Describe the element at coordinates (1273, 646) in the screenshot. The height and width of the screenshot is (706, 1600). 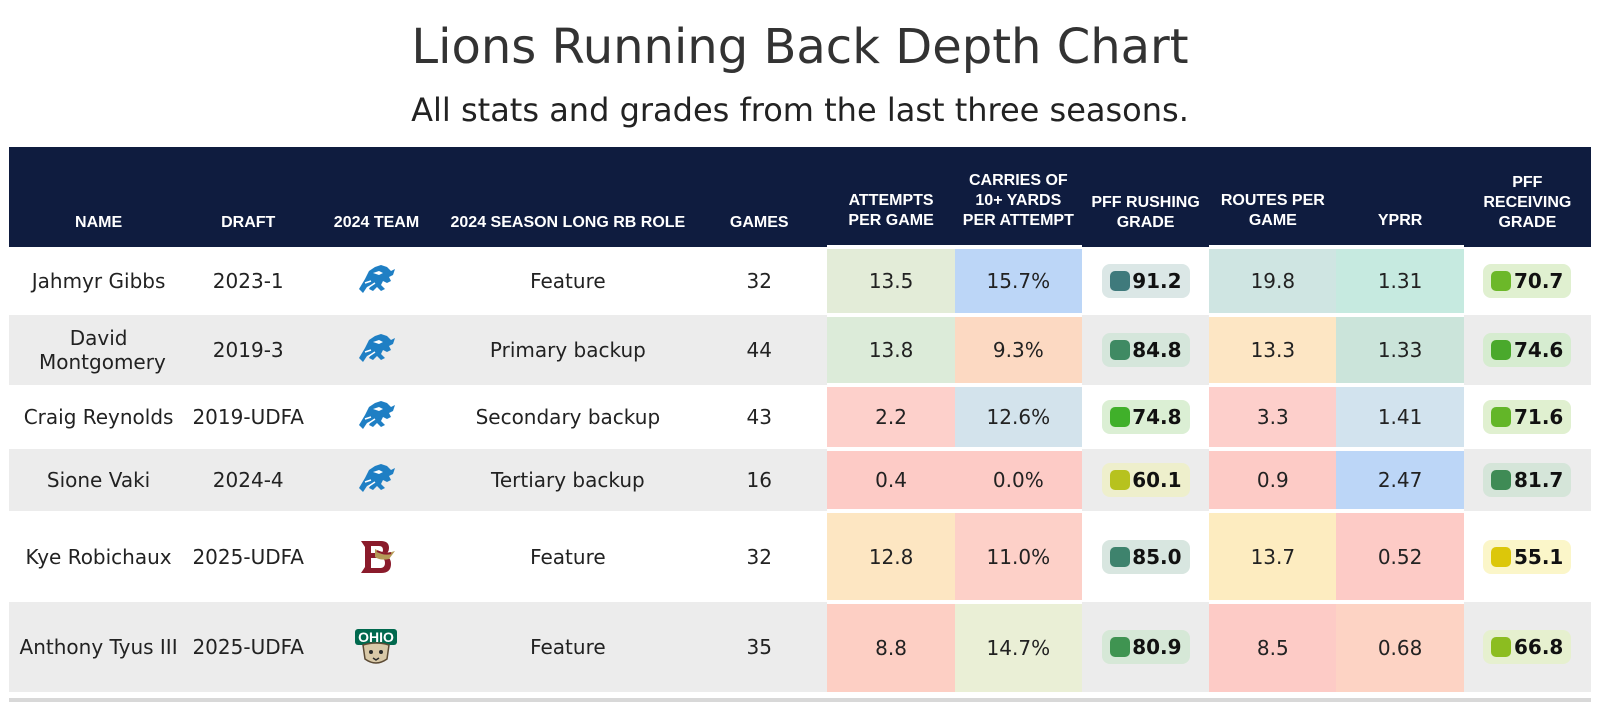
I see `routes-value: 8.5` at that location.